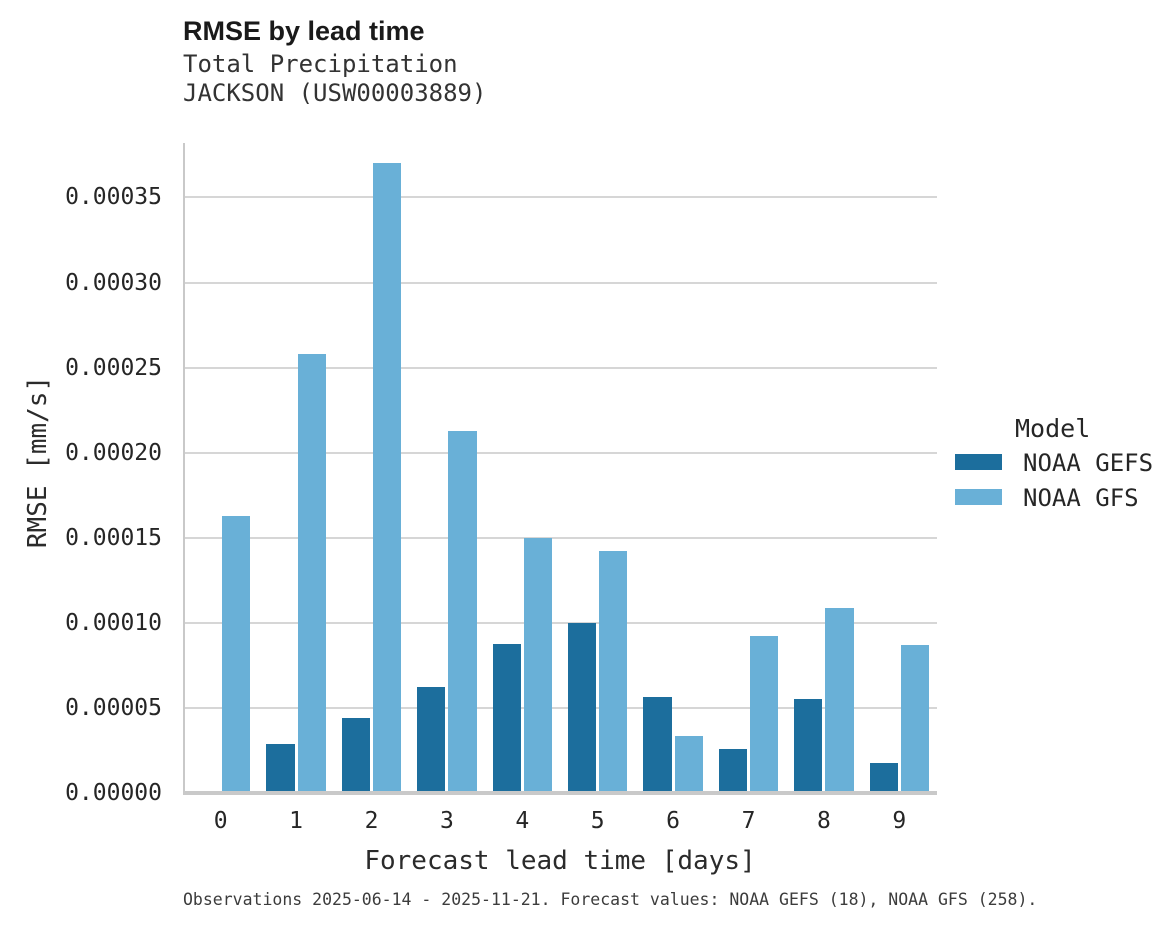 The image size is (1175, 928). I want to click on legend-label-noaa-gfs: NOAA GFS, so click(1081, 498).